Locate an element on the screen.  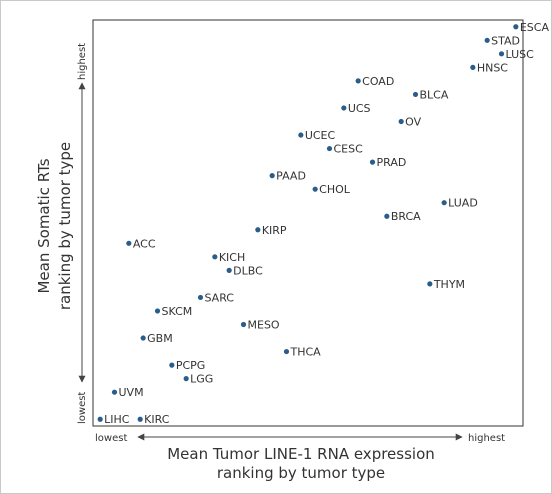
point-label-gbm: GBM is located at coordinates (160, 338).